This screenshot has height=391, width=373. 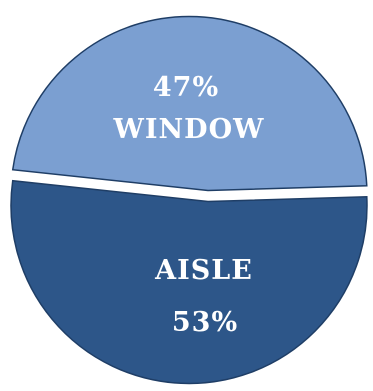 What do you see at coordinates (186, 87) in the screenshot?
I see `window-percent-label: 47%` at bounding box center [186, 87].